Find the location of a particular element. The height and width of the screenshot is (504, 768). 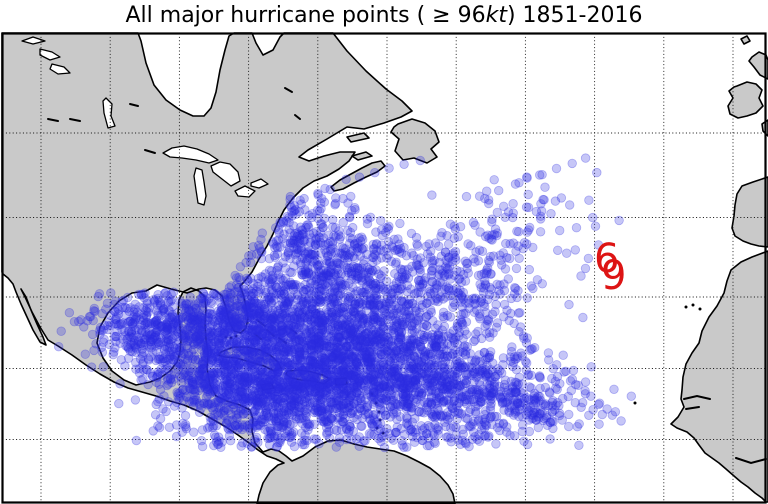

chart-title-unit: kt is located at coordinates (496, 15).